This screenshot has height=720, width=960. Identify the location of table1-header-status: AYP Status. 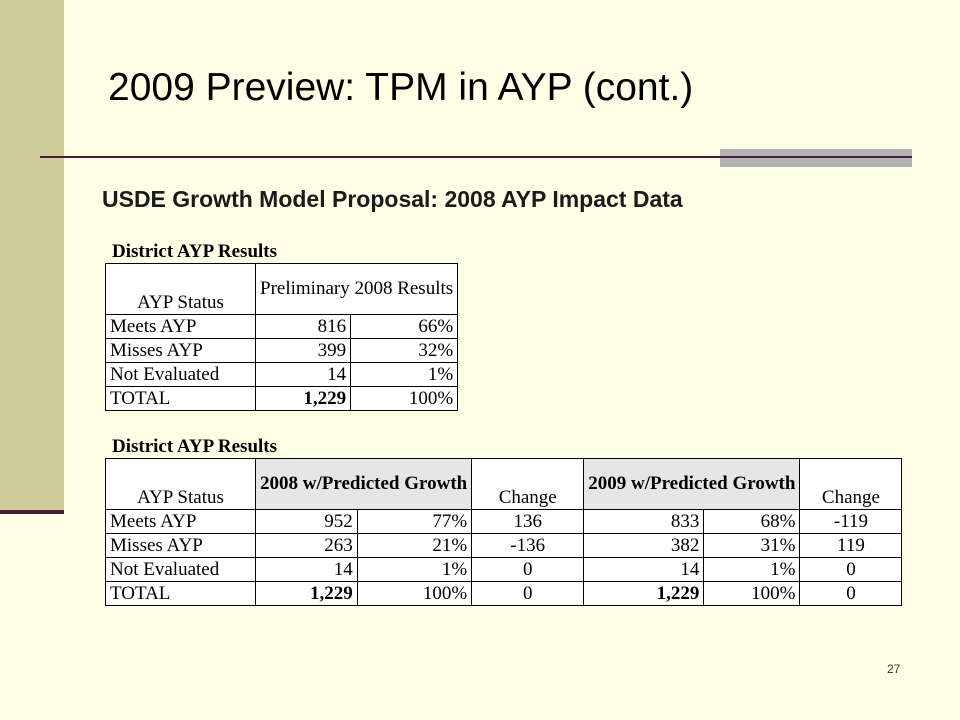
(180, 289).